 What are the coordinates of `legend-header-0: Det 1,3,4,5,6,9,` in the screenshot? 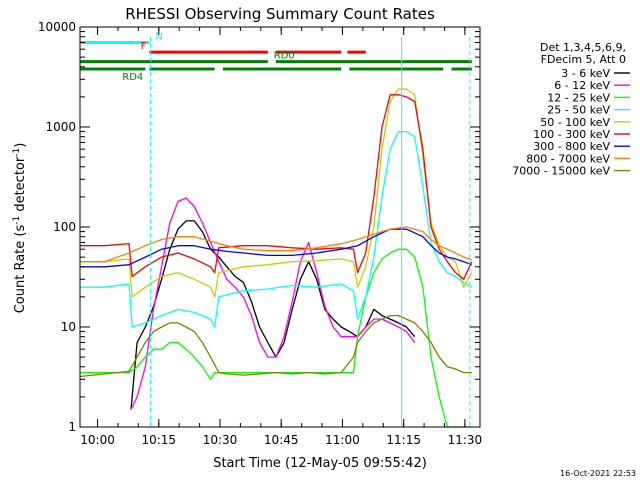 It's located at (583, 47).